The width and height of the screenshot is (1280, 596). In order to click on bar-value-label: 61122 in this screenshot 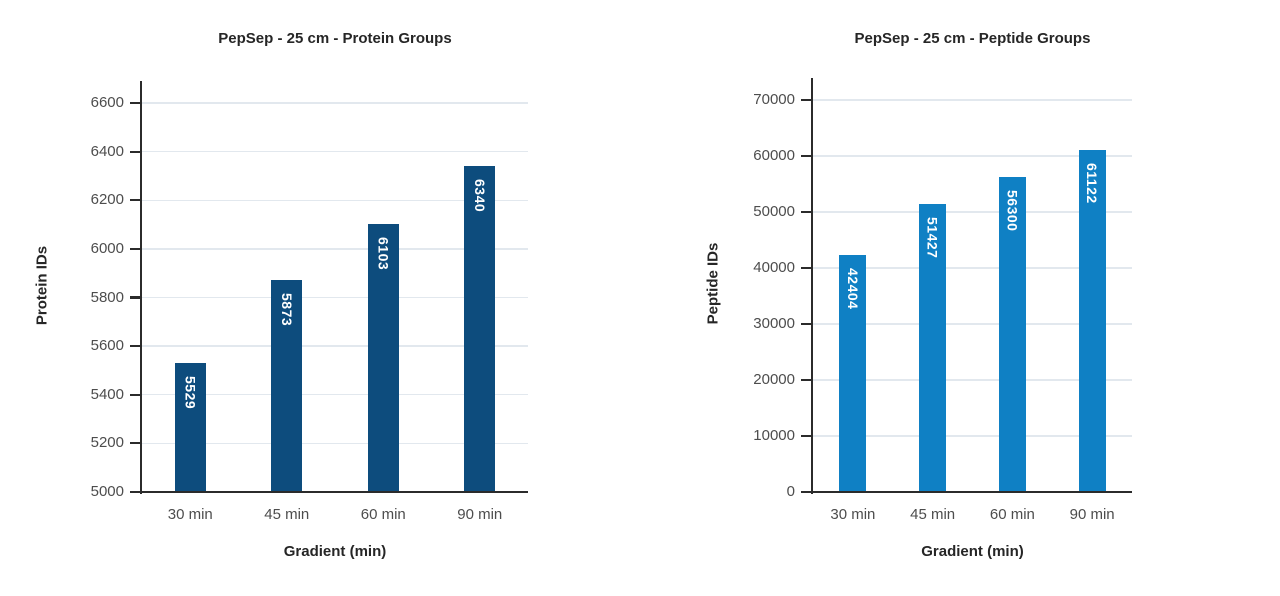, I will do `click(1092, 183)`.